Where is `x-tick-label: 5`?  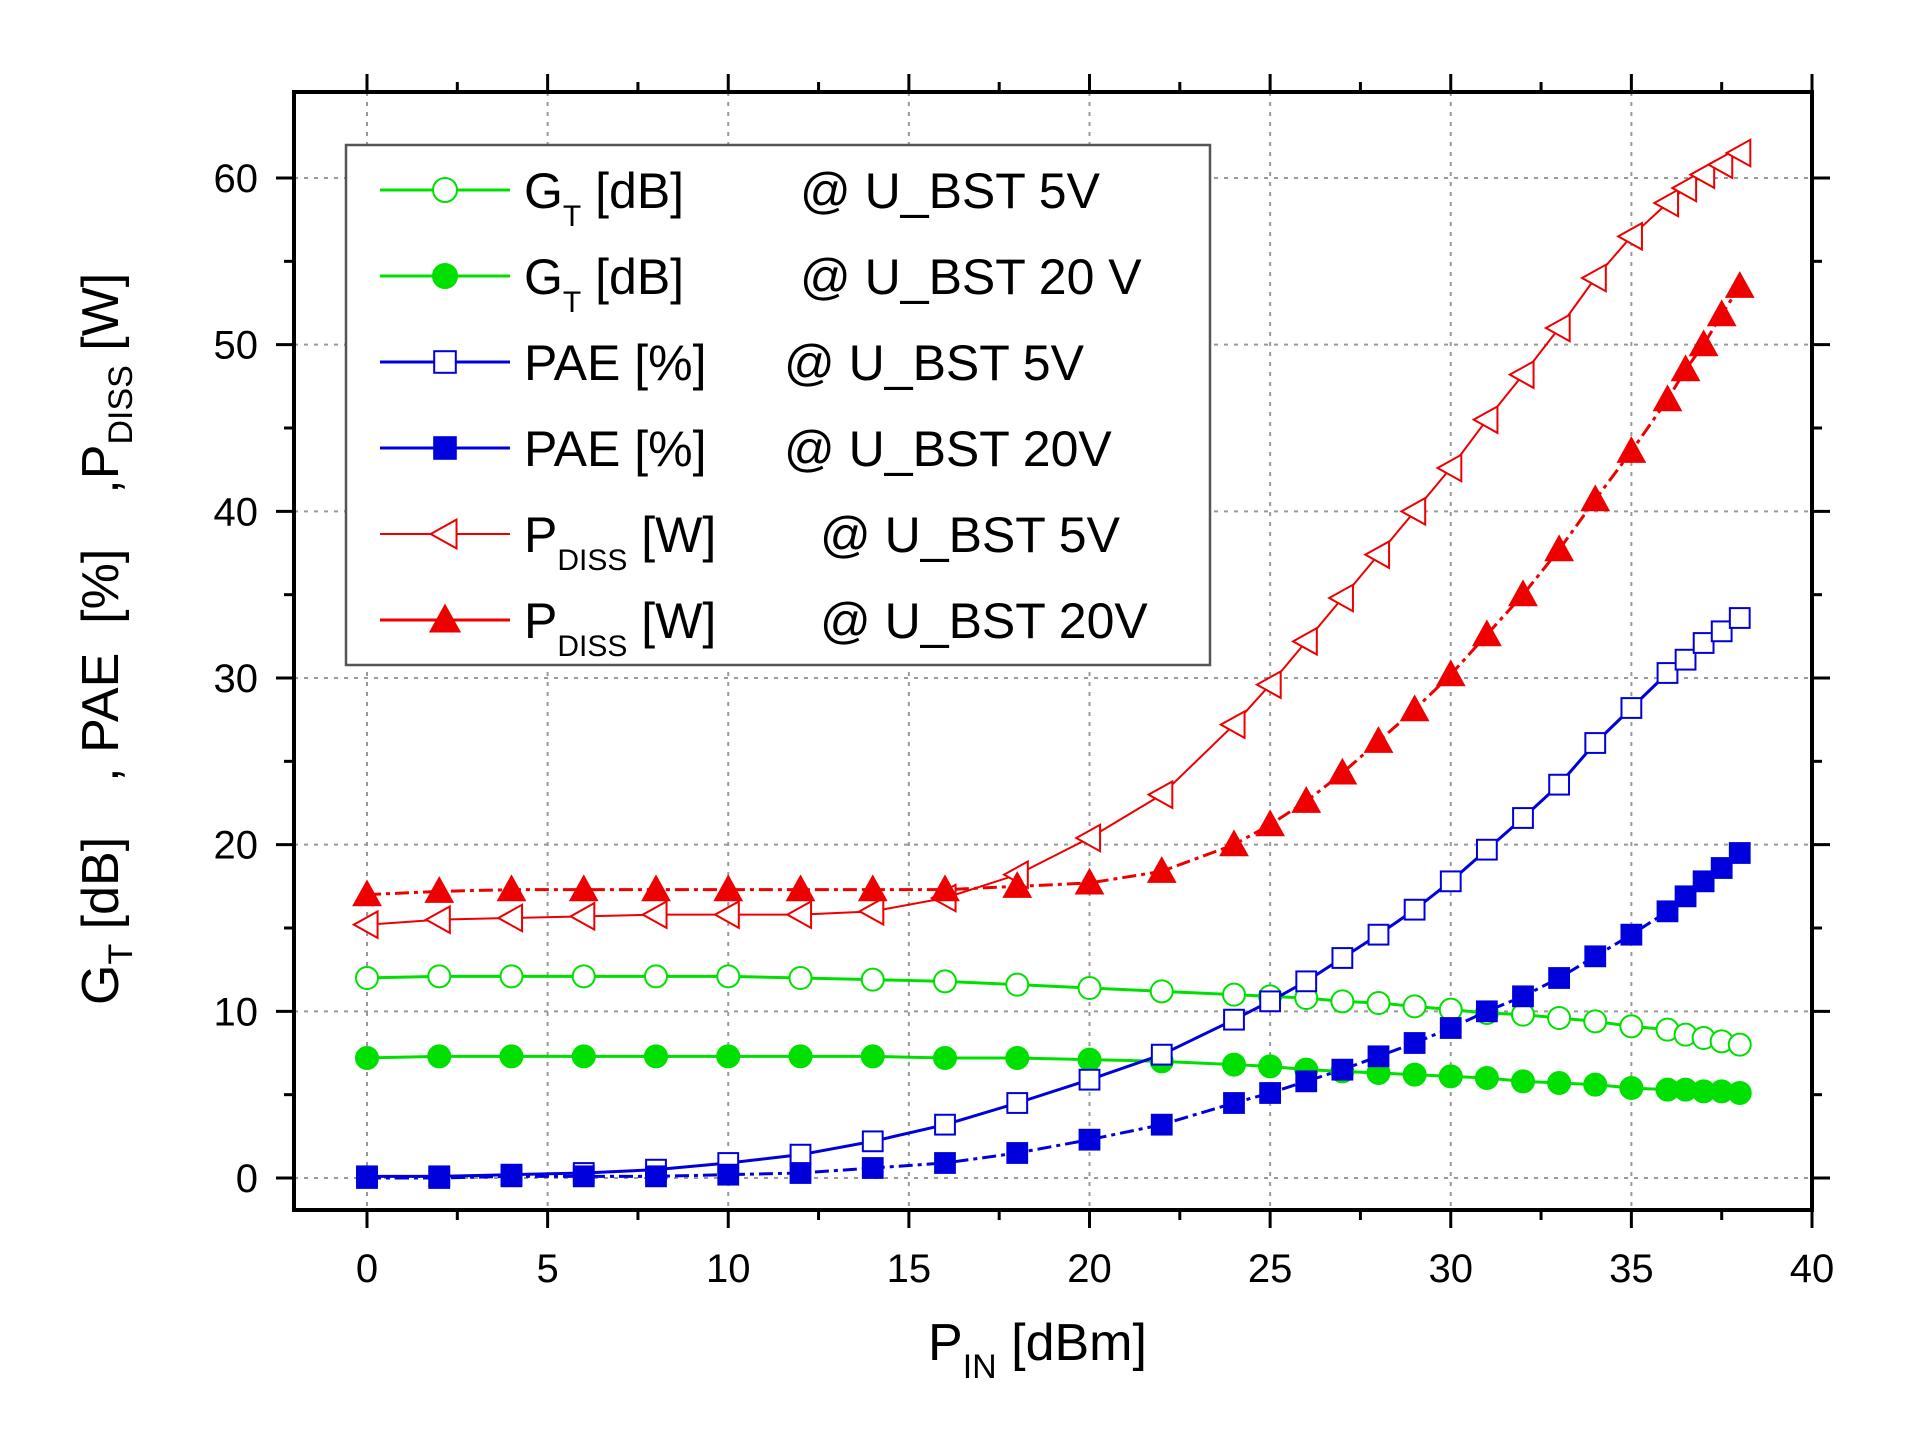
x-tick-label: 5 is located at coordinates (548, 1269).